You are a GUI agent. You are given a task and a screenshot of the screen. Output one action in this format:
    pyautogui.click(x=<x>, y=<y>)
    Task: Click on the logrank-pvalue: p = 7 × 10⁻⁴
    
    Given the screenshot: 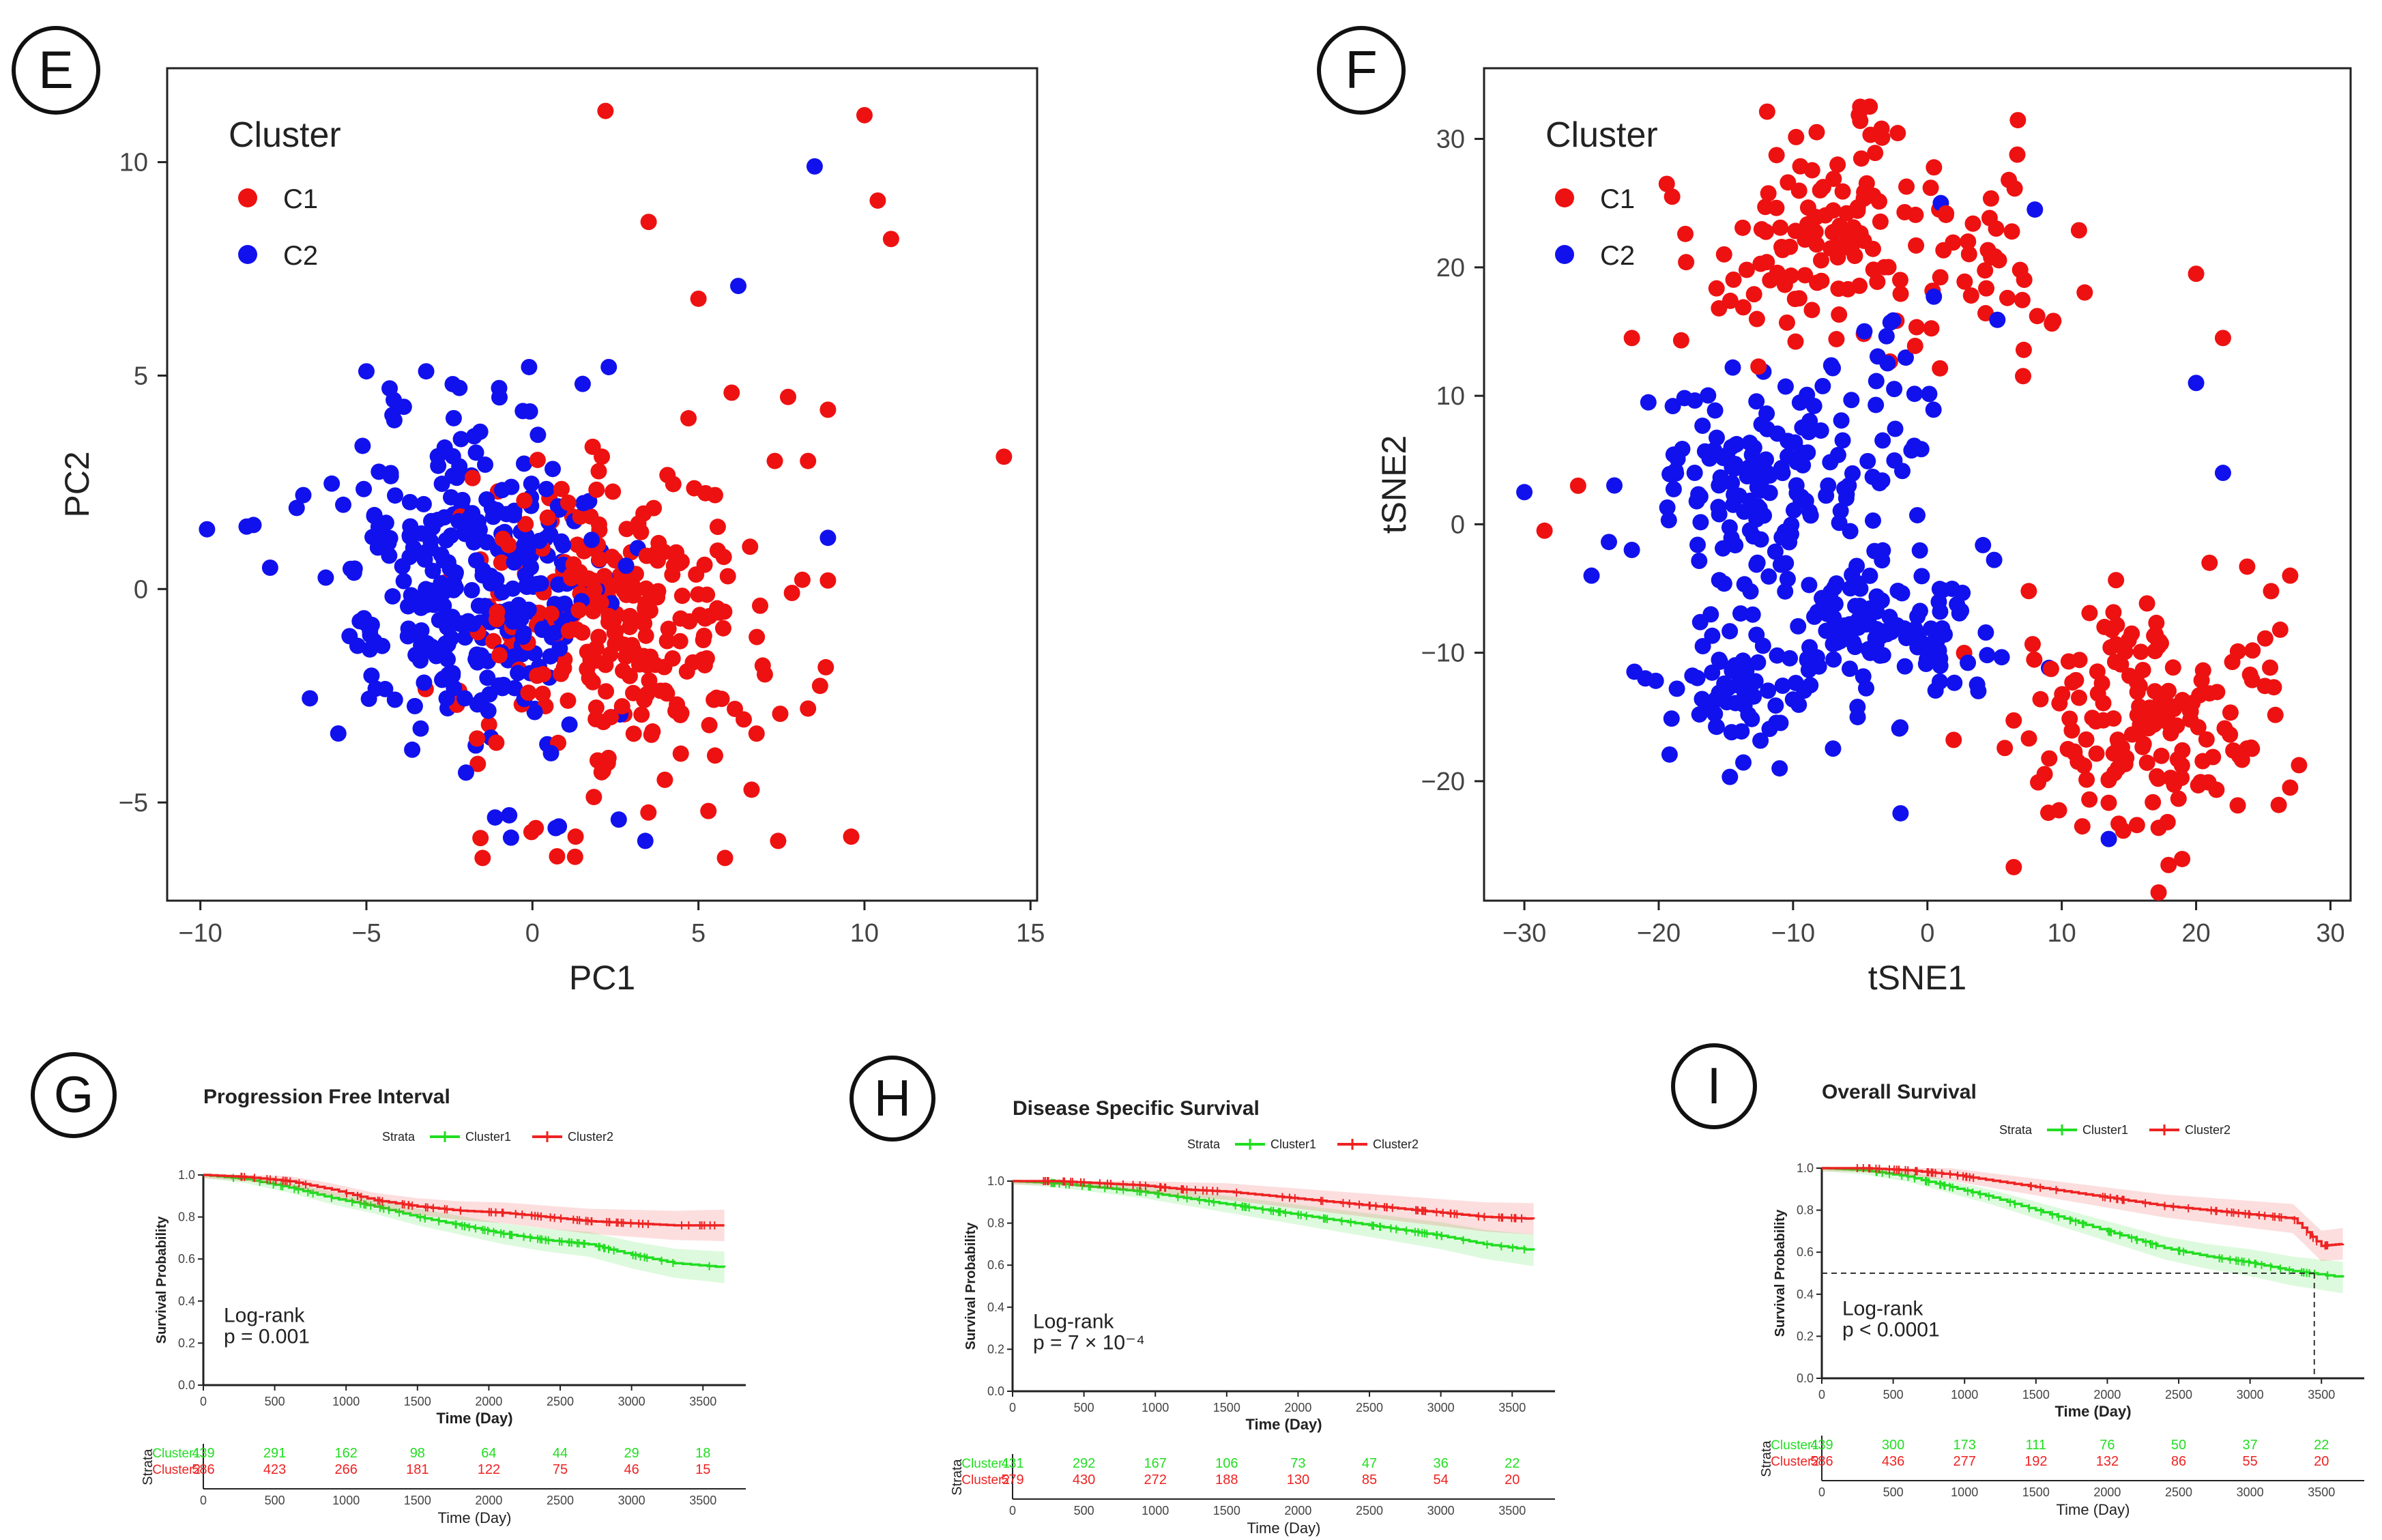 What is the action you would take?
    pyautogui.click(x=1089, y=1342)
    